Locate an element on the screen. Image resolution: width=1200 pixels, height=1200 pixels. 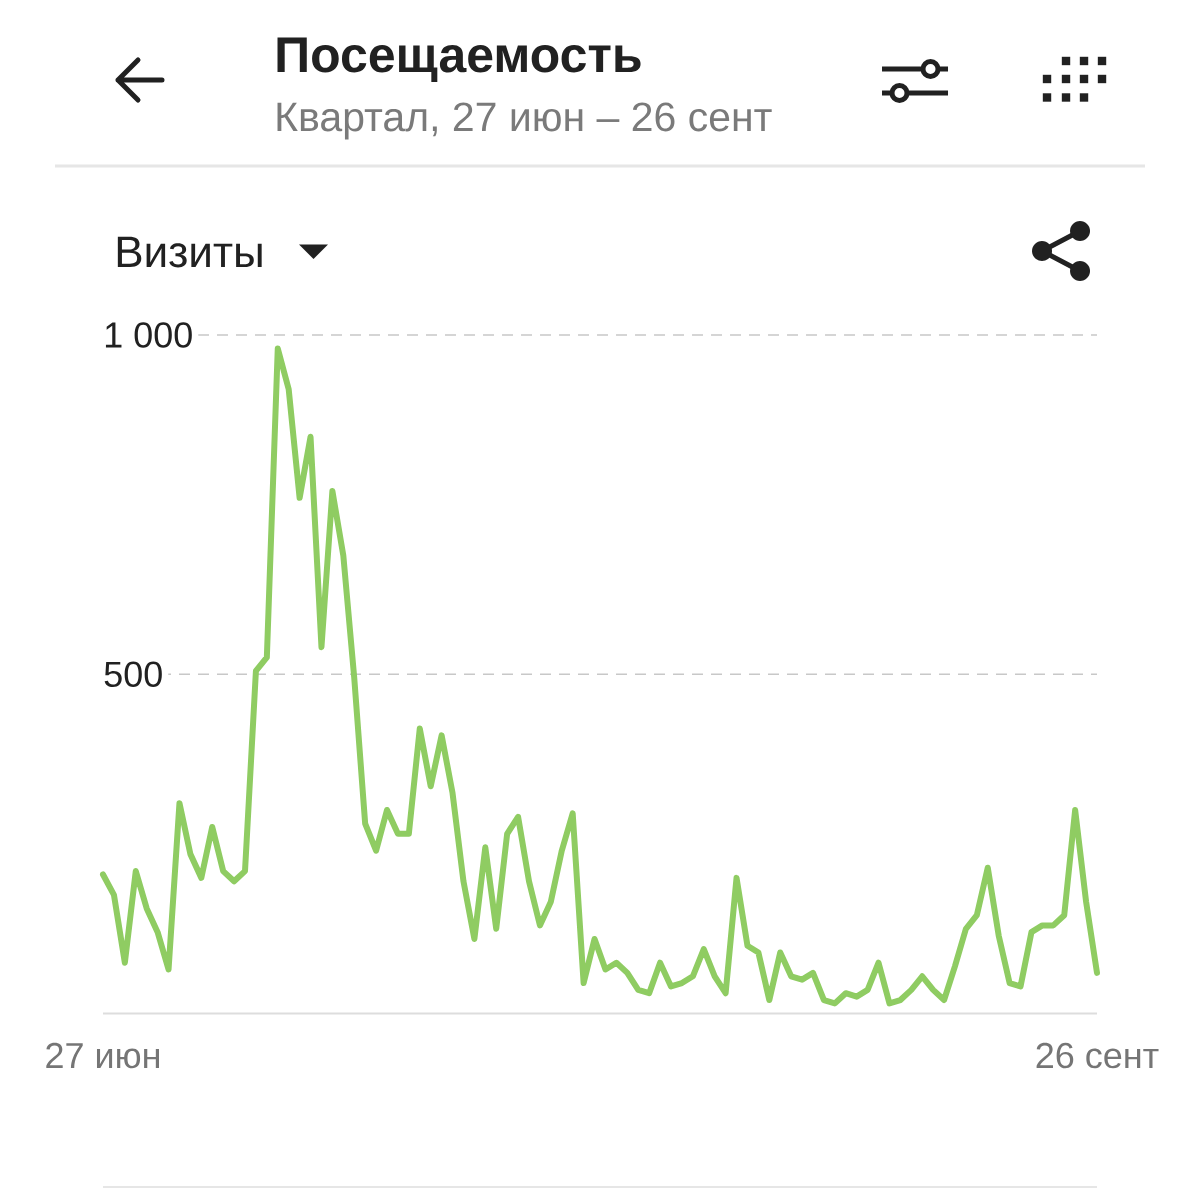
x-tick-label: 27 июн is located at coordinates (102, 1055).